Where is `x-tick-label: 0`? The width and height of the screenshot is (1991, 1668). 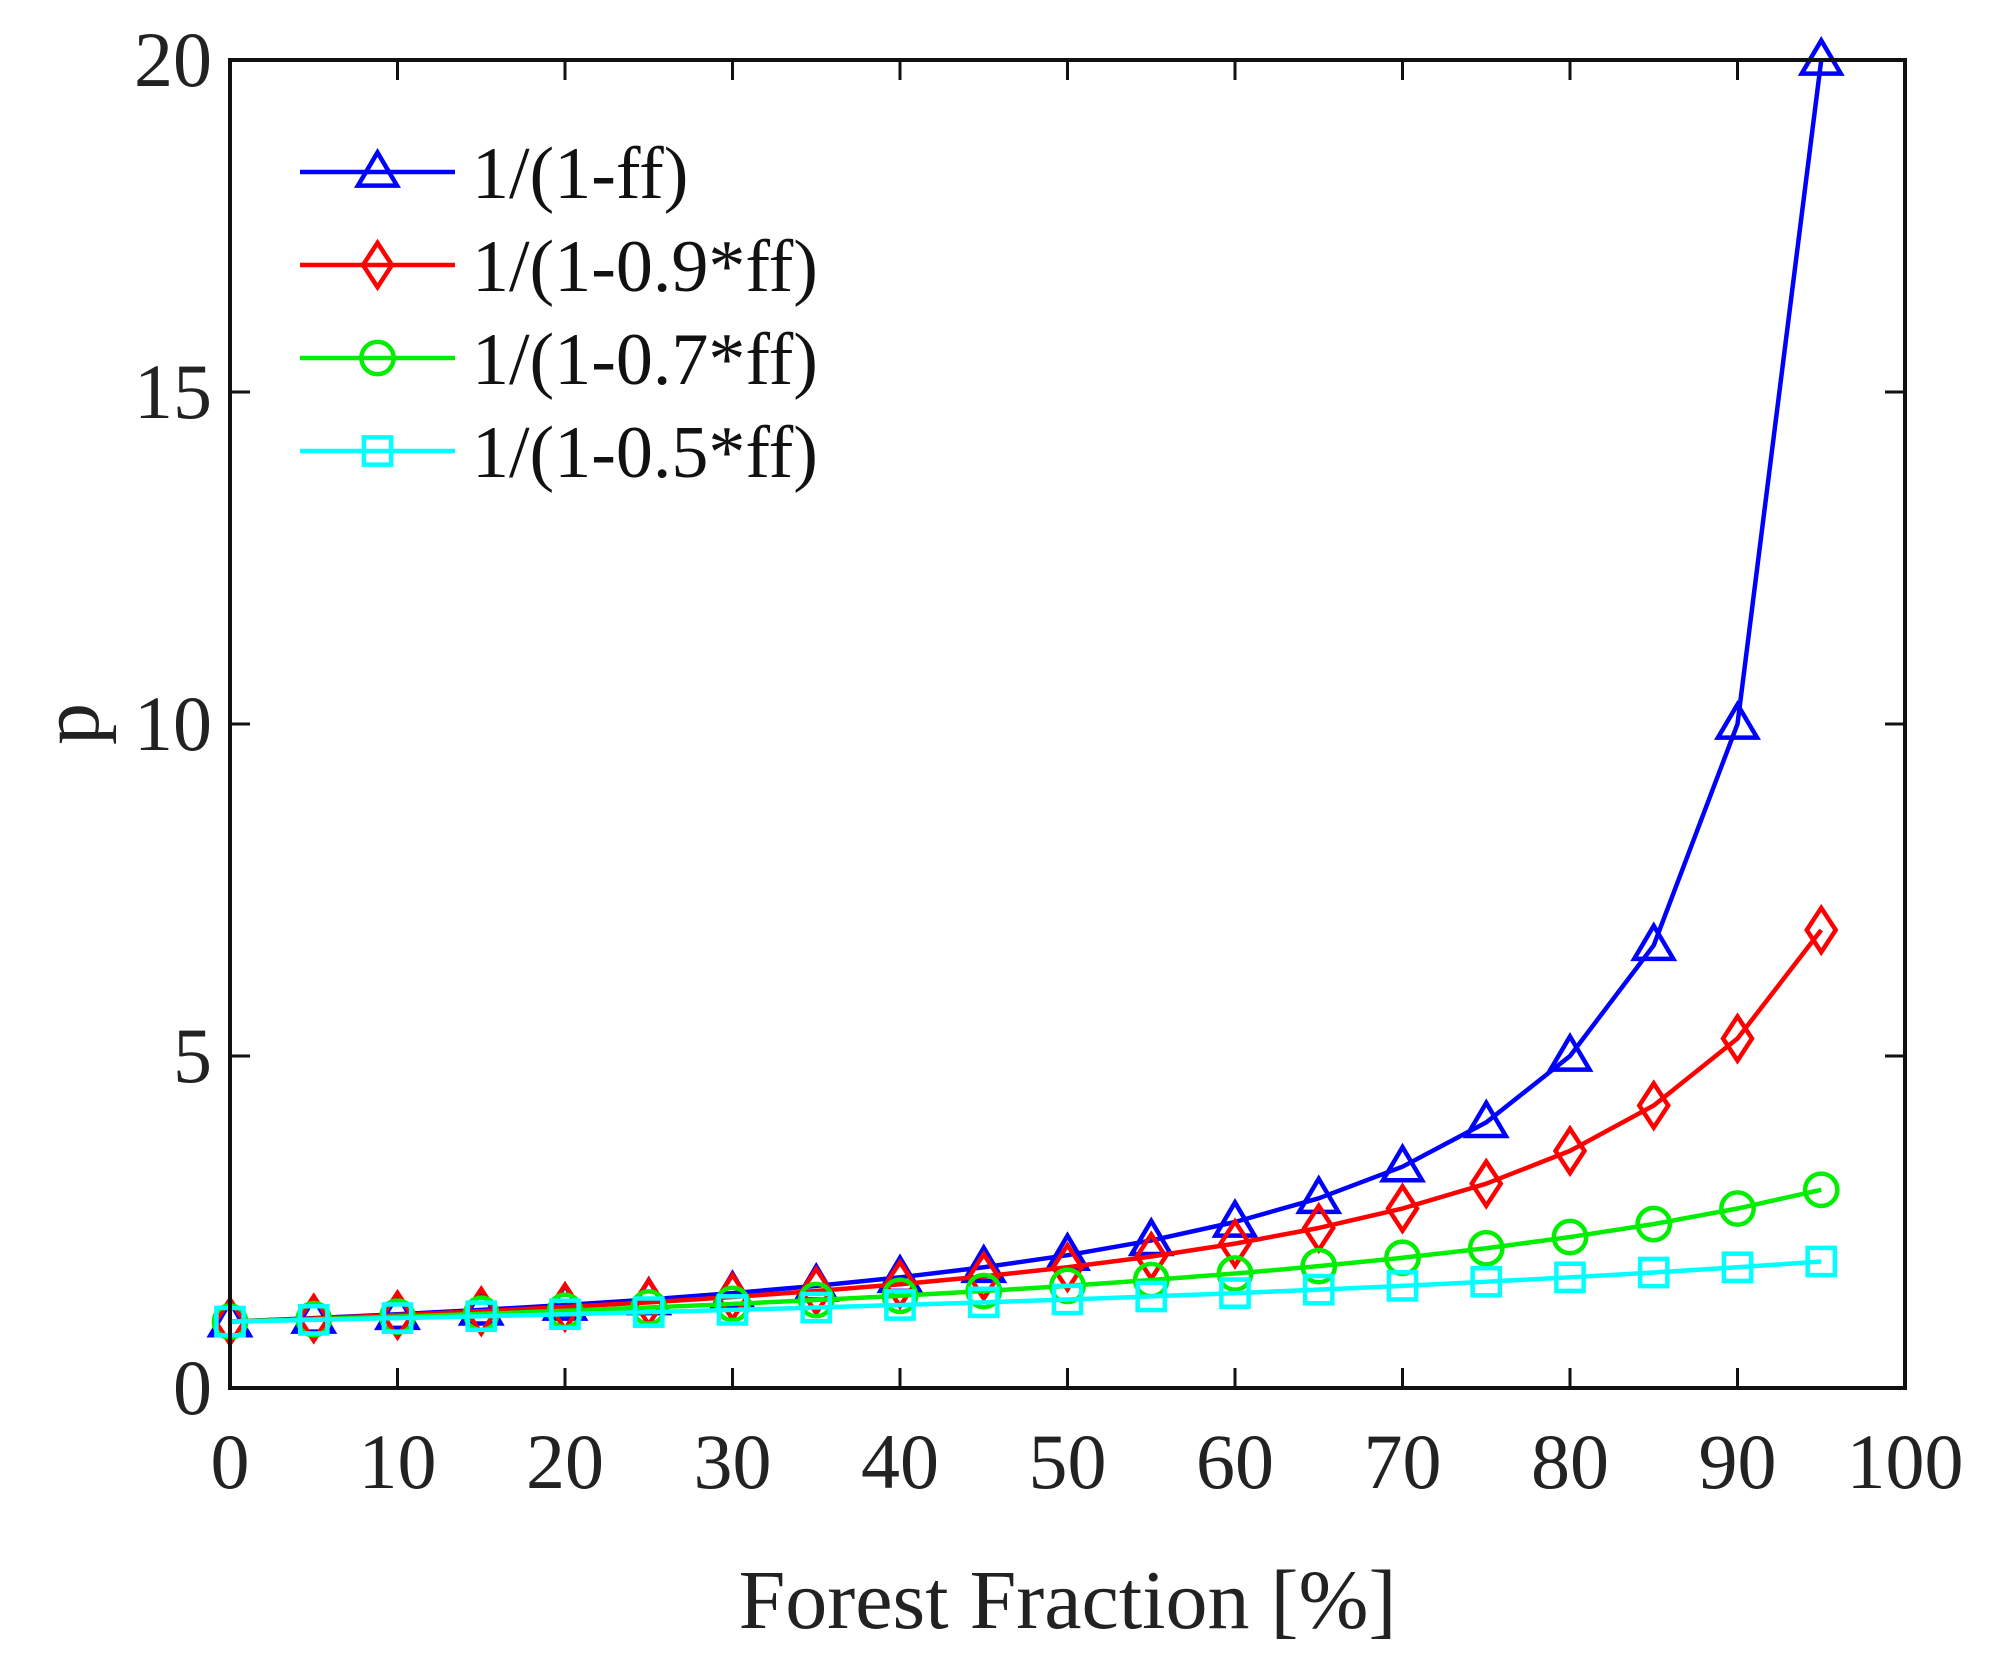
x-tick-label: 0 is located at coordinates (230, 1461).